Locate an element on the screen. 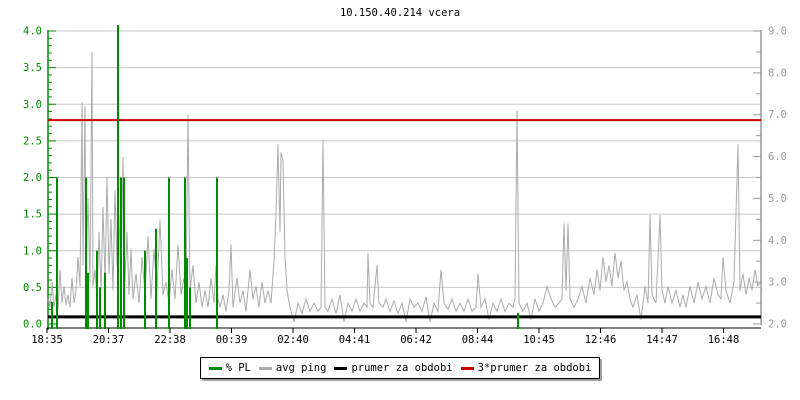  x-axis-label: 00:39 is located at coordinates (232, 340).